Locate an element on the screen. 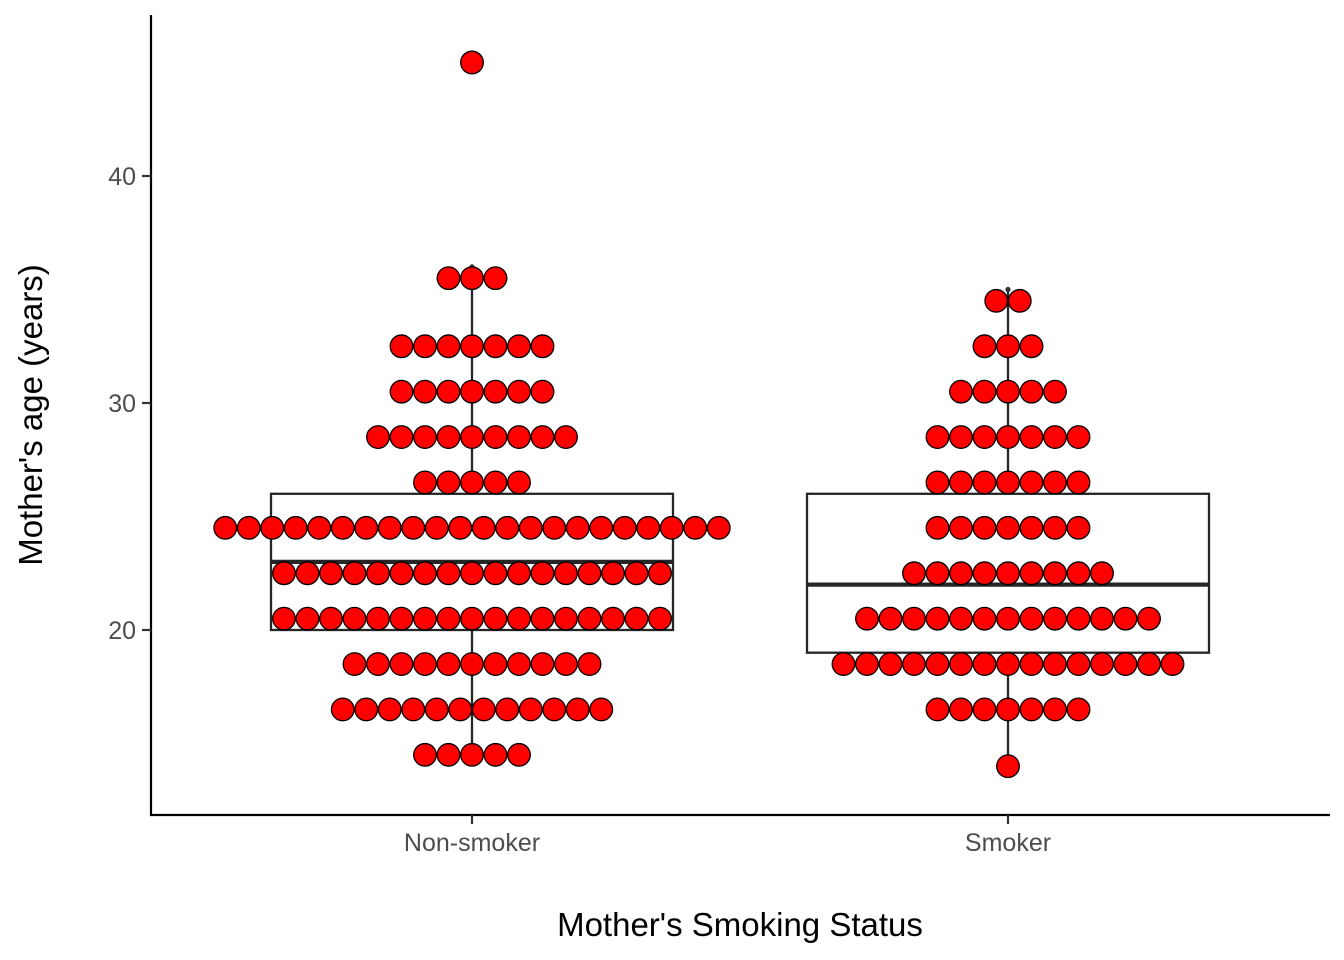 The height and width of the screenshot is (960, 1344). y-tick-label: 20 is located at coordinates (122, 631).